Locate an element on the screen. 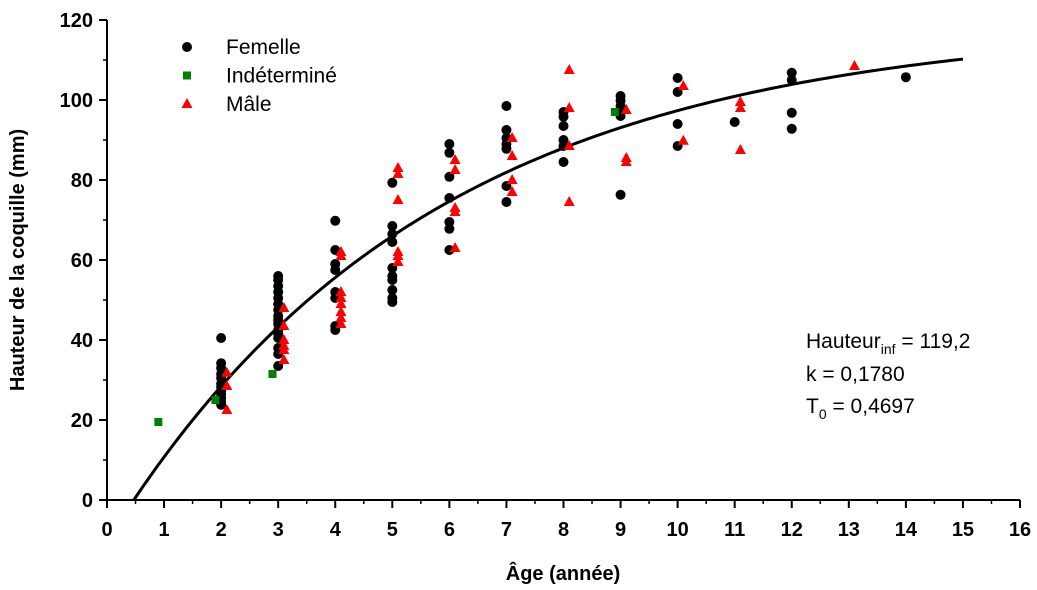  x-tick-label: 1 is located at coordinates (164, 530).